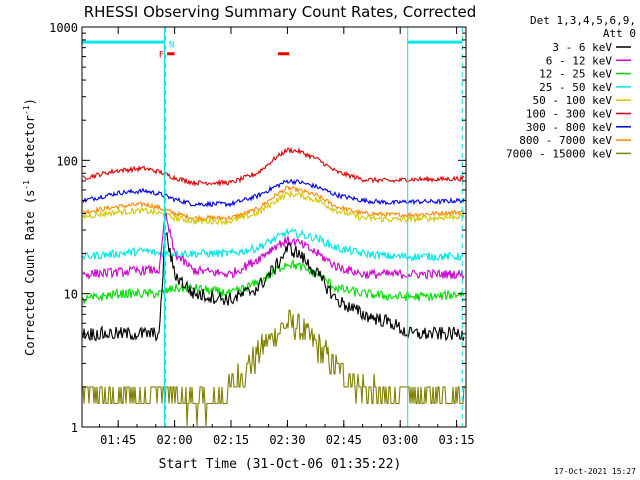 The width and height of the screenshot is (640, 480). I want to click on y-tick-label: 1000, so click(63, 28).